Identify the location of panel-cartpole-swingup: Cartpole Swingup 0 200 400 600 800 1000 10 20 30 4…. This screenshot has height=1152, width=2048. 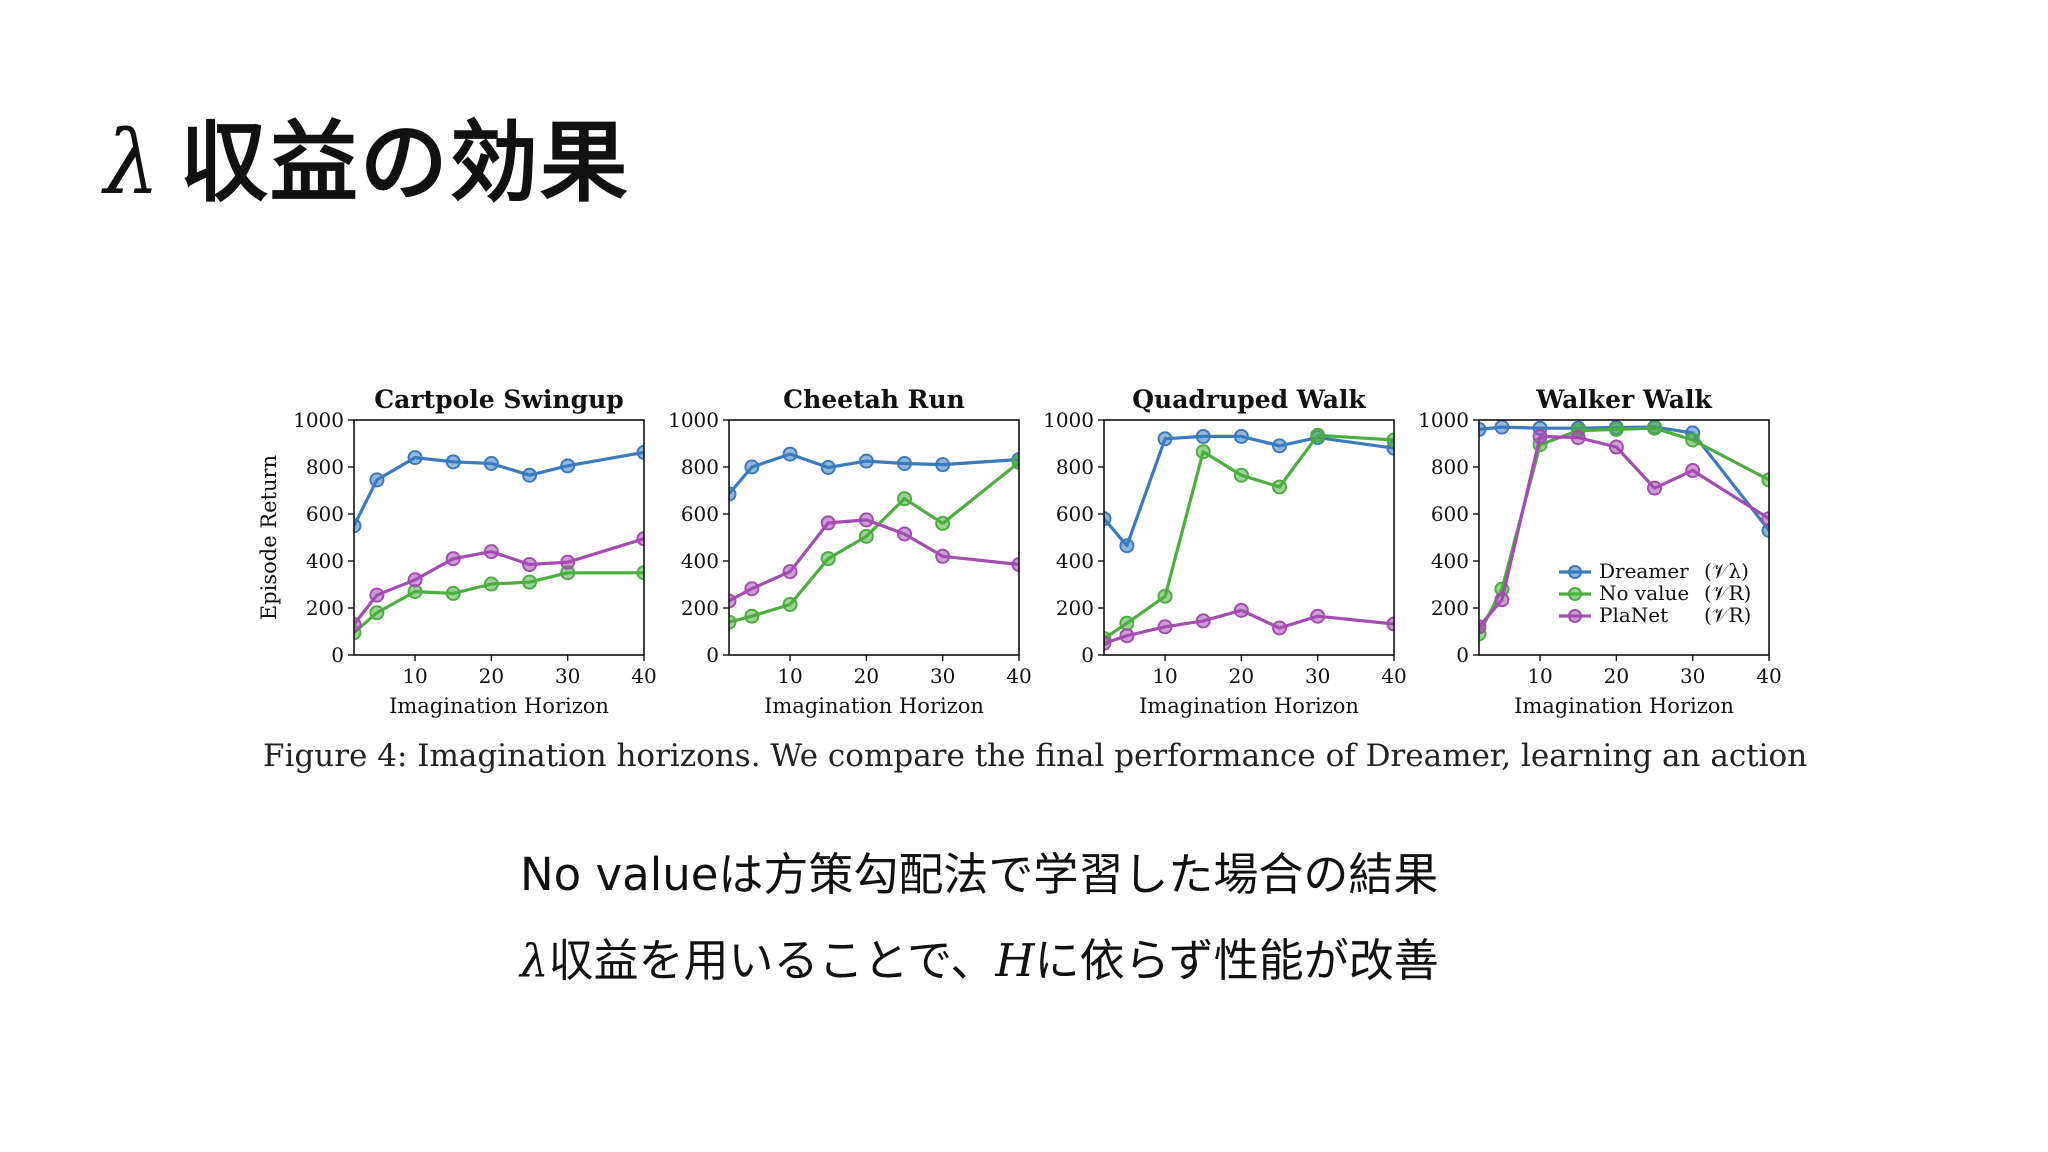
(457, 551).